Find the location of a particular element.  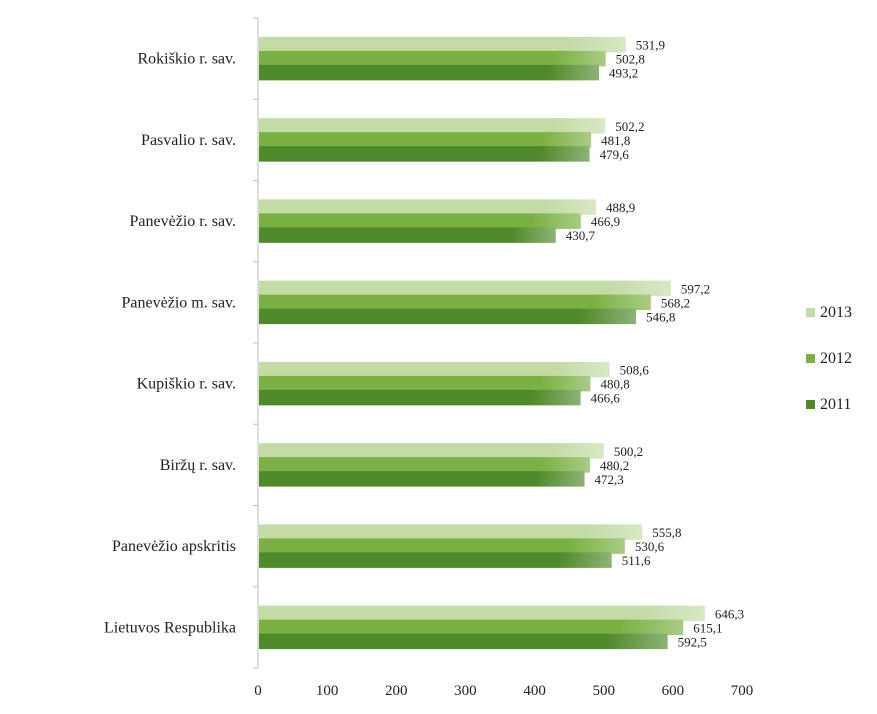

x-tick-label: 700 is located at coordinates (742, 691).